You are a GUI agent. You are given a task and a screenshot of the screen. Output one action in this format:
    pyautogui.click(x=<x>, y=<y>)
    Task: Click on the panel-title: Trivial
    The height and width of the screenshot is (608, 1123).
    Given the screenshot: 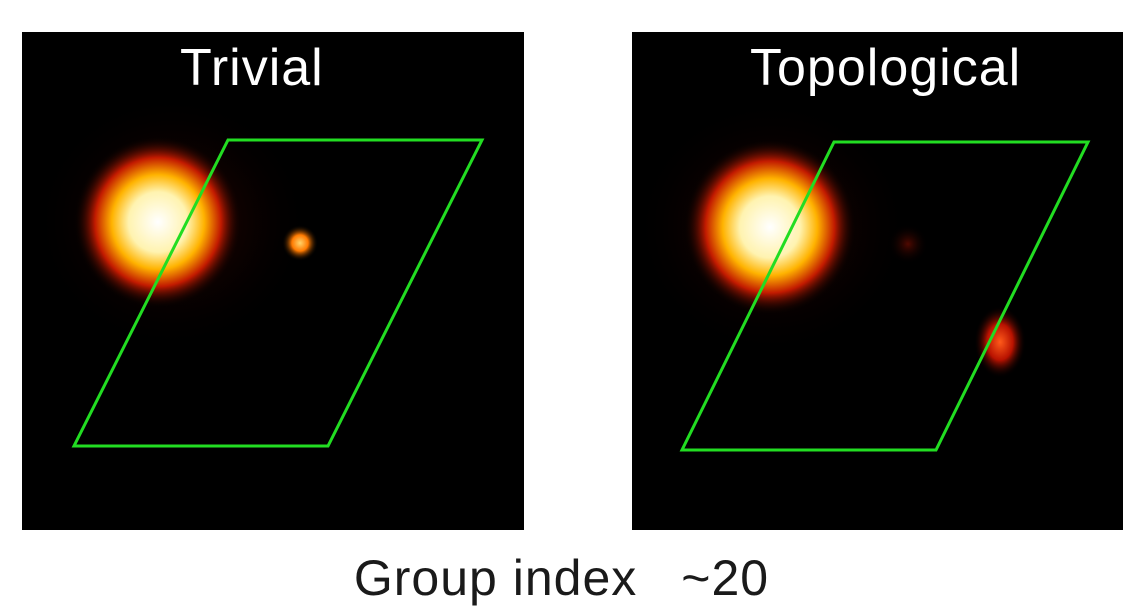 What is the action you would take?
    pyautogui.click(x=252, y=68)
    